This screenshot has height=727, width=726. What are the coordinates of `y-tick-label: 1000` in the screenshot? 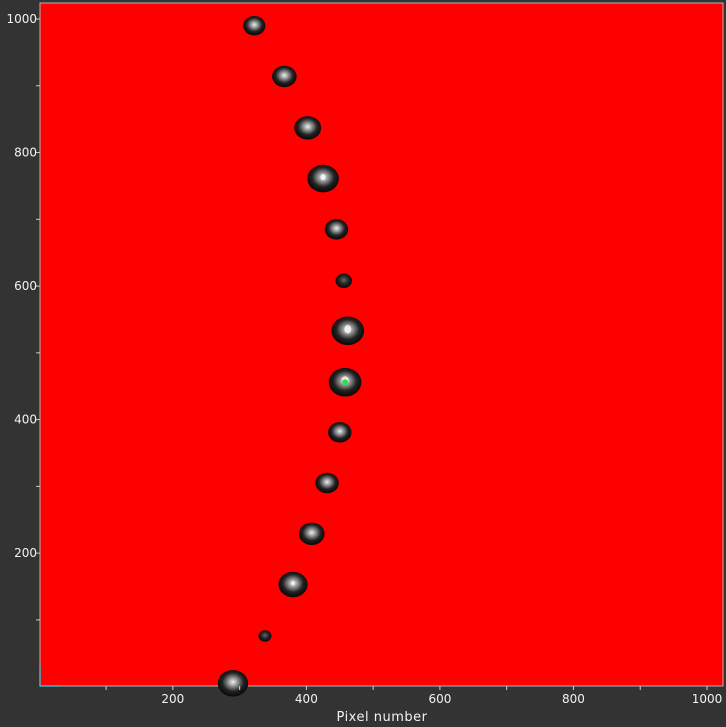 It's located at (21, 19).